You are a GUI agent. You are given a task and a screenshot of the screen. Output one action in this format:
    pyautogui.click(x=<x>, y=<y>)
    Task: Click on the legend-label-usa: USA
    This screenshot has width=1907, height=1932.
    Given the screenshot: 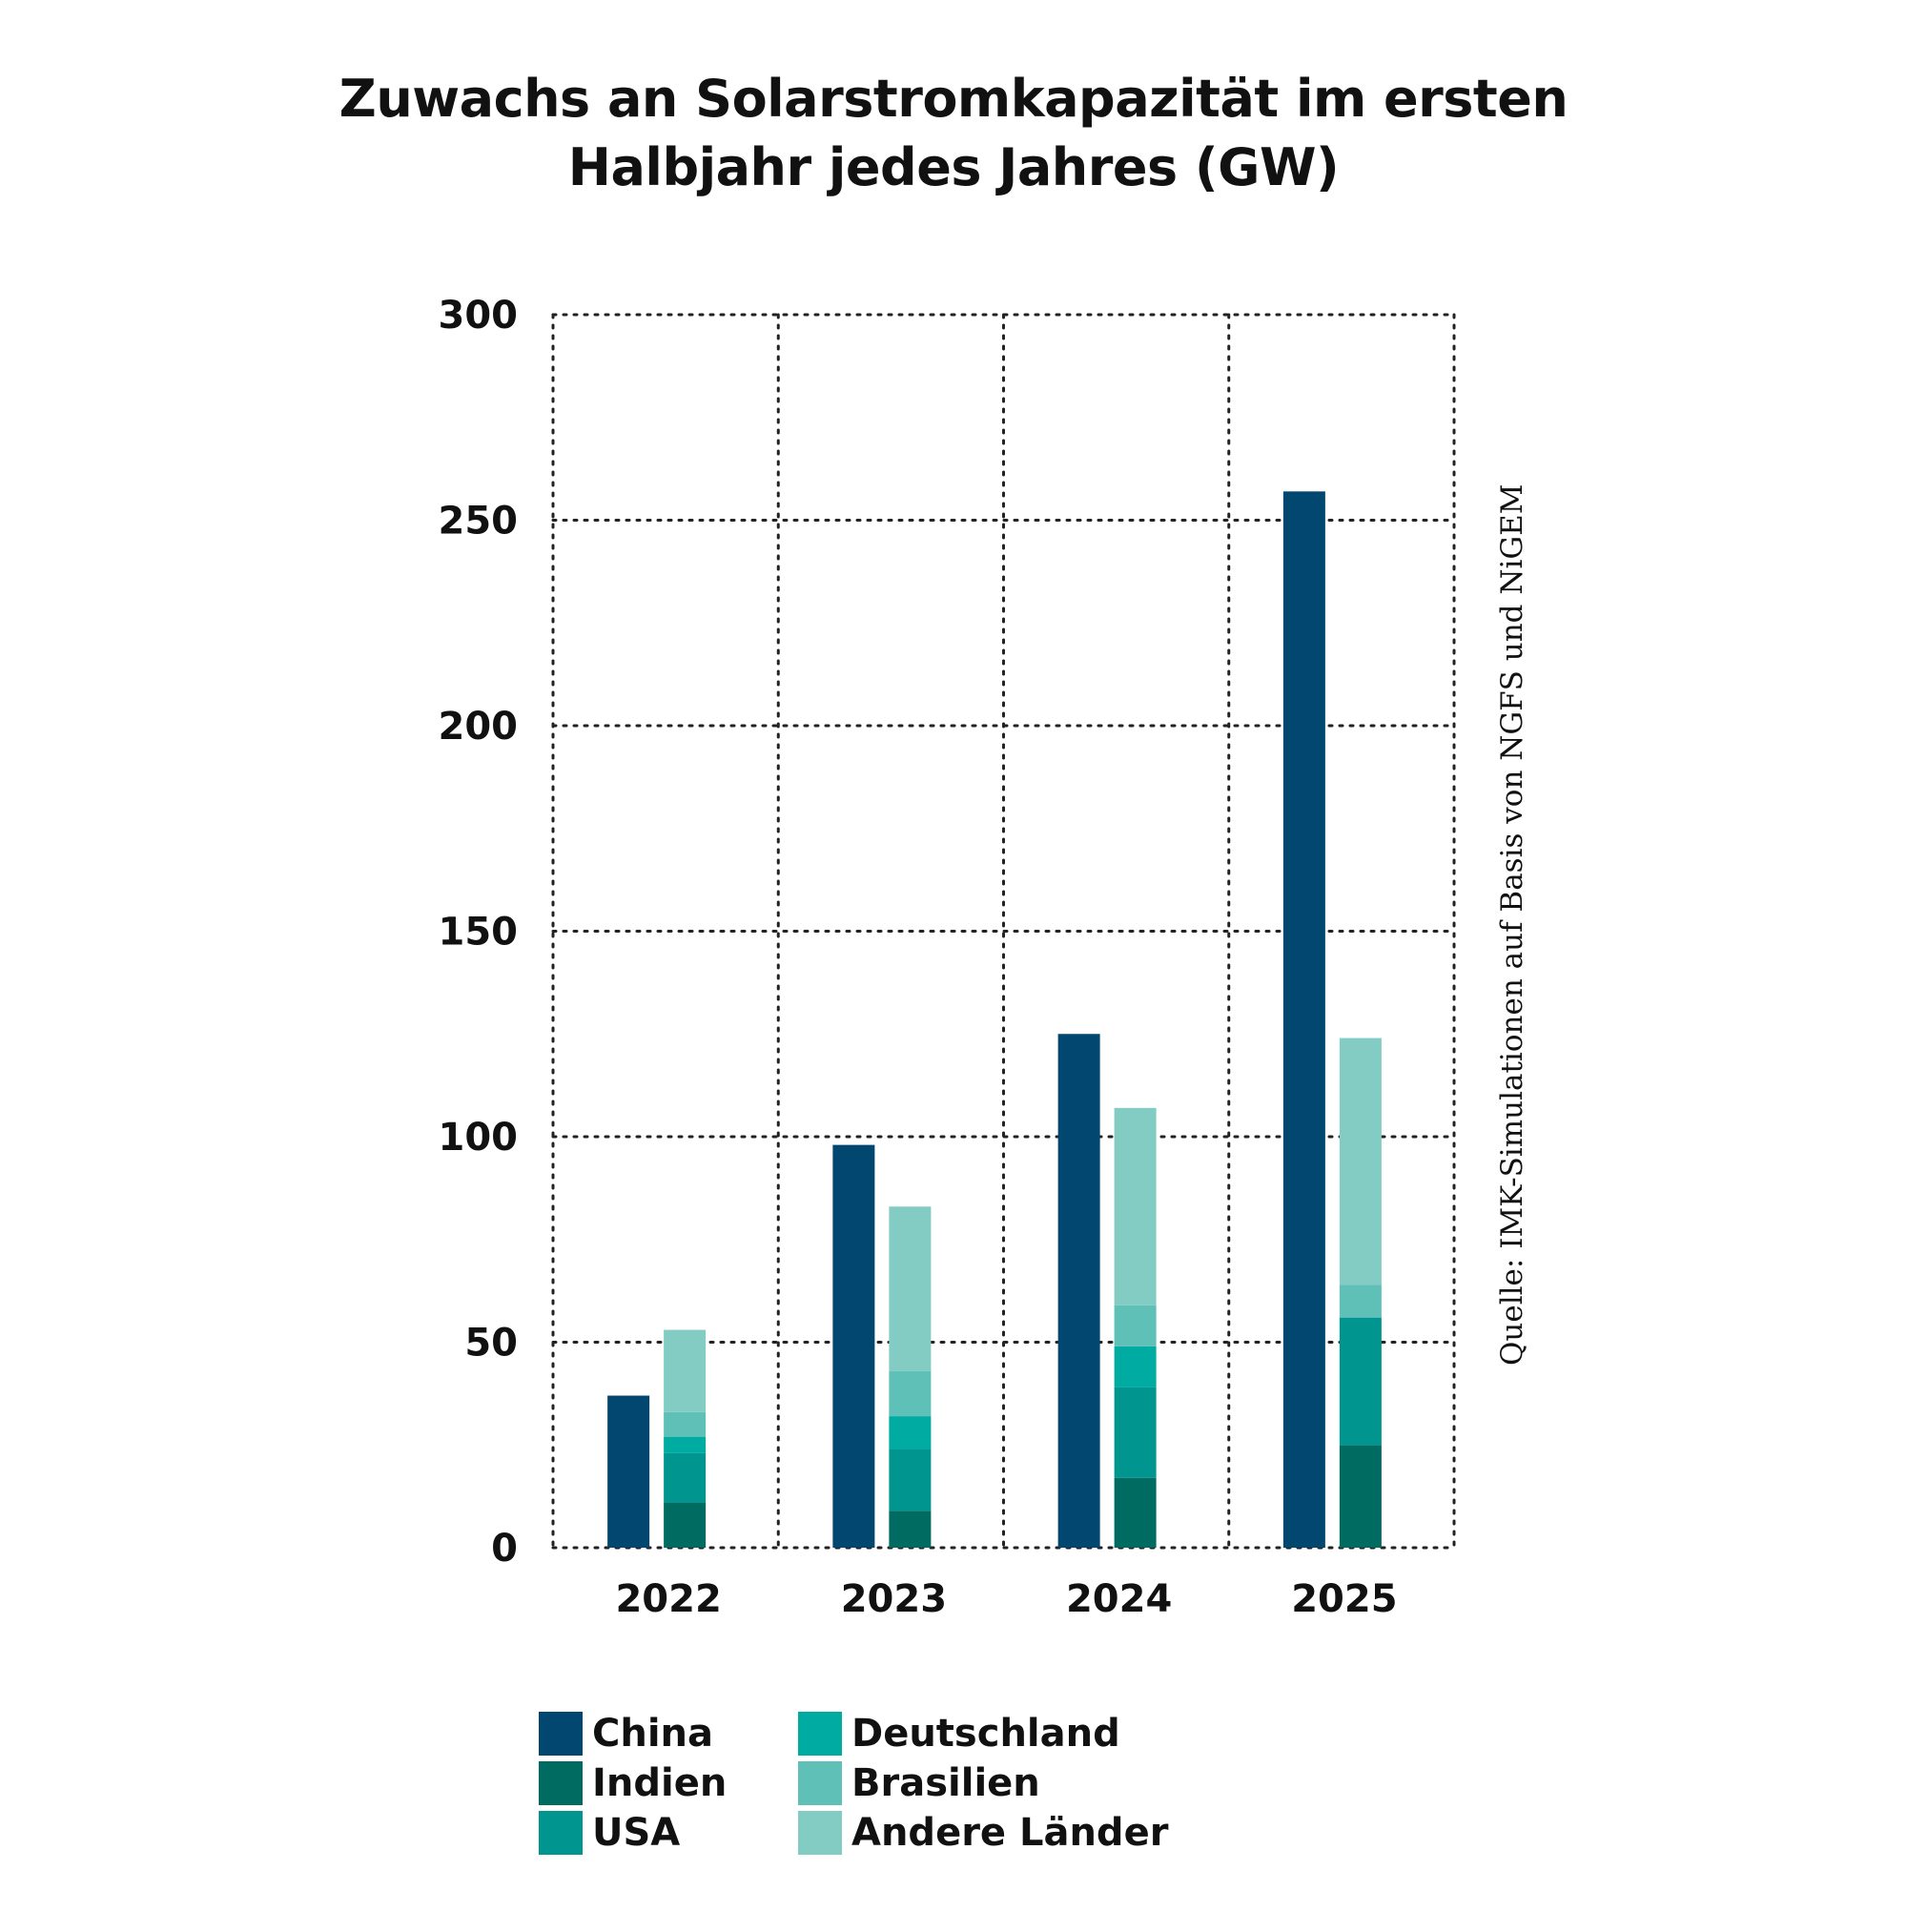 What is the action you would take?
    pyautogui.click(x=637, y=1833)
    